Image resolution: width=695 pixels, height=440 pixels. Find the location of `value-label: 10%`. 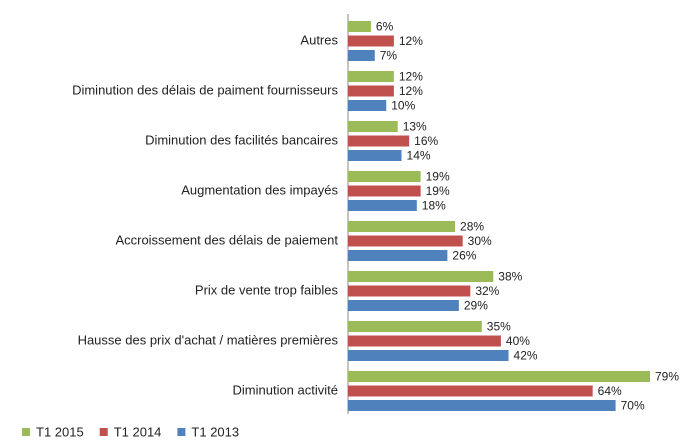

value-label: 10% is located at coordinates (403, 106).